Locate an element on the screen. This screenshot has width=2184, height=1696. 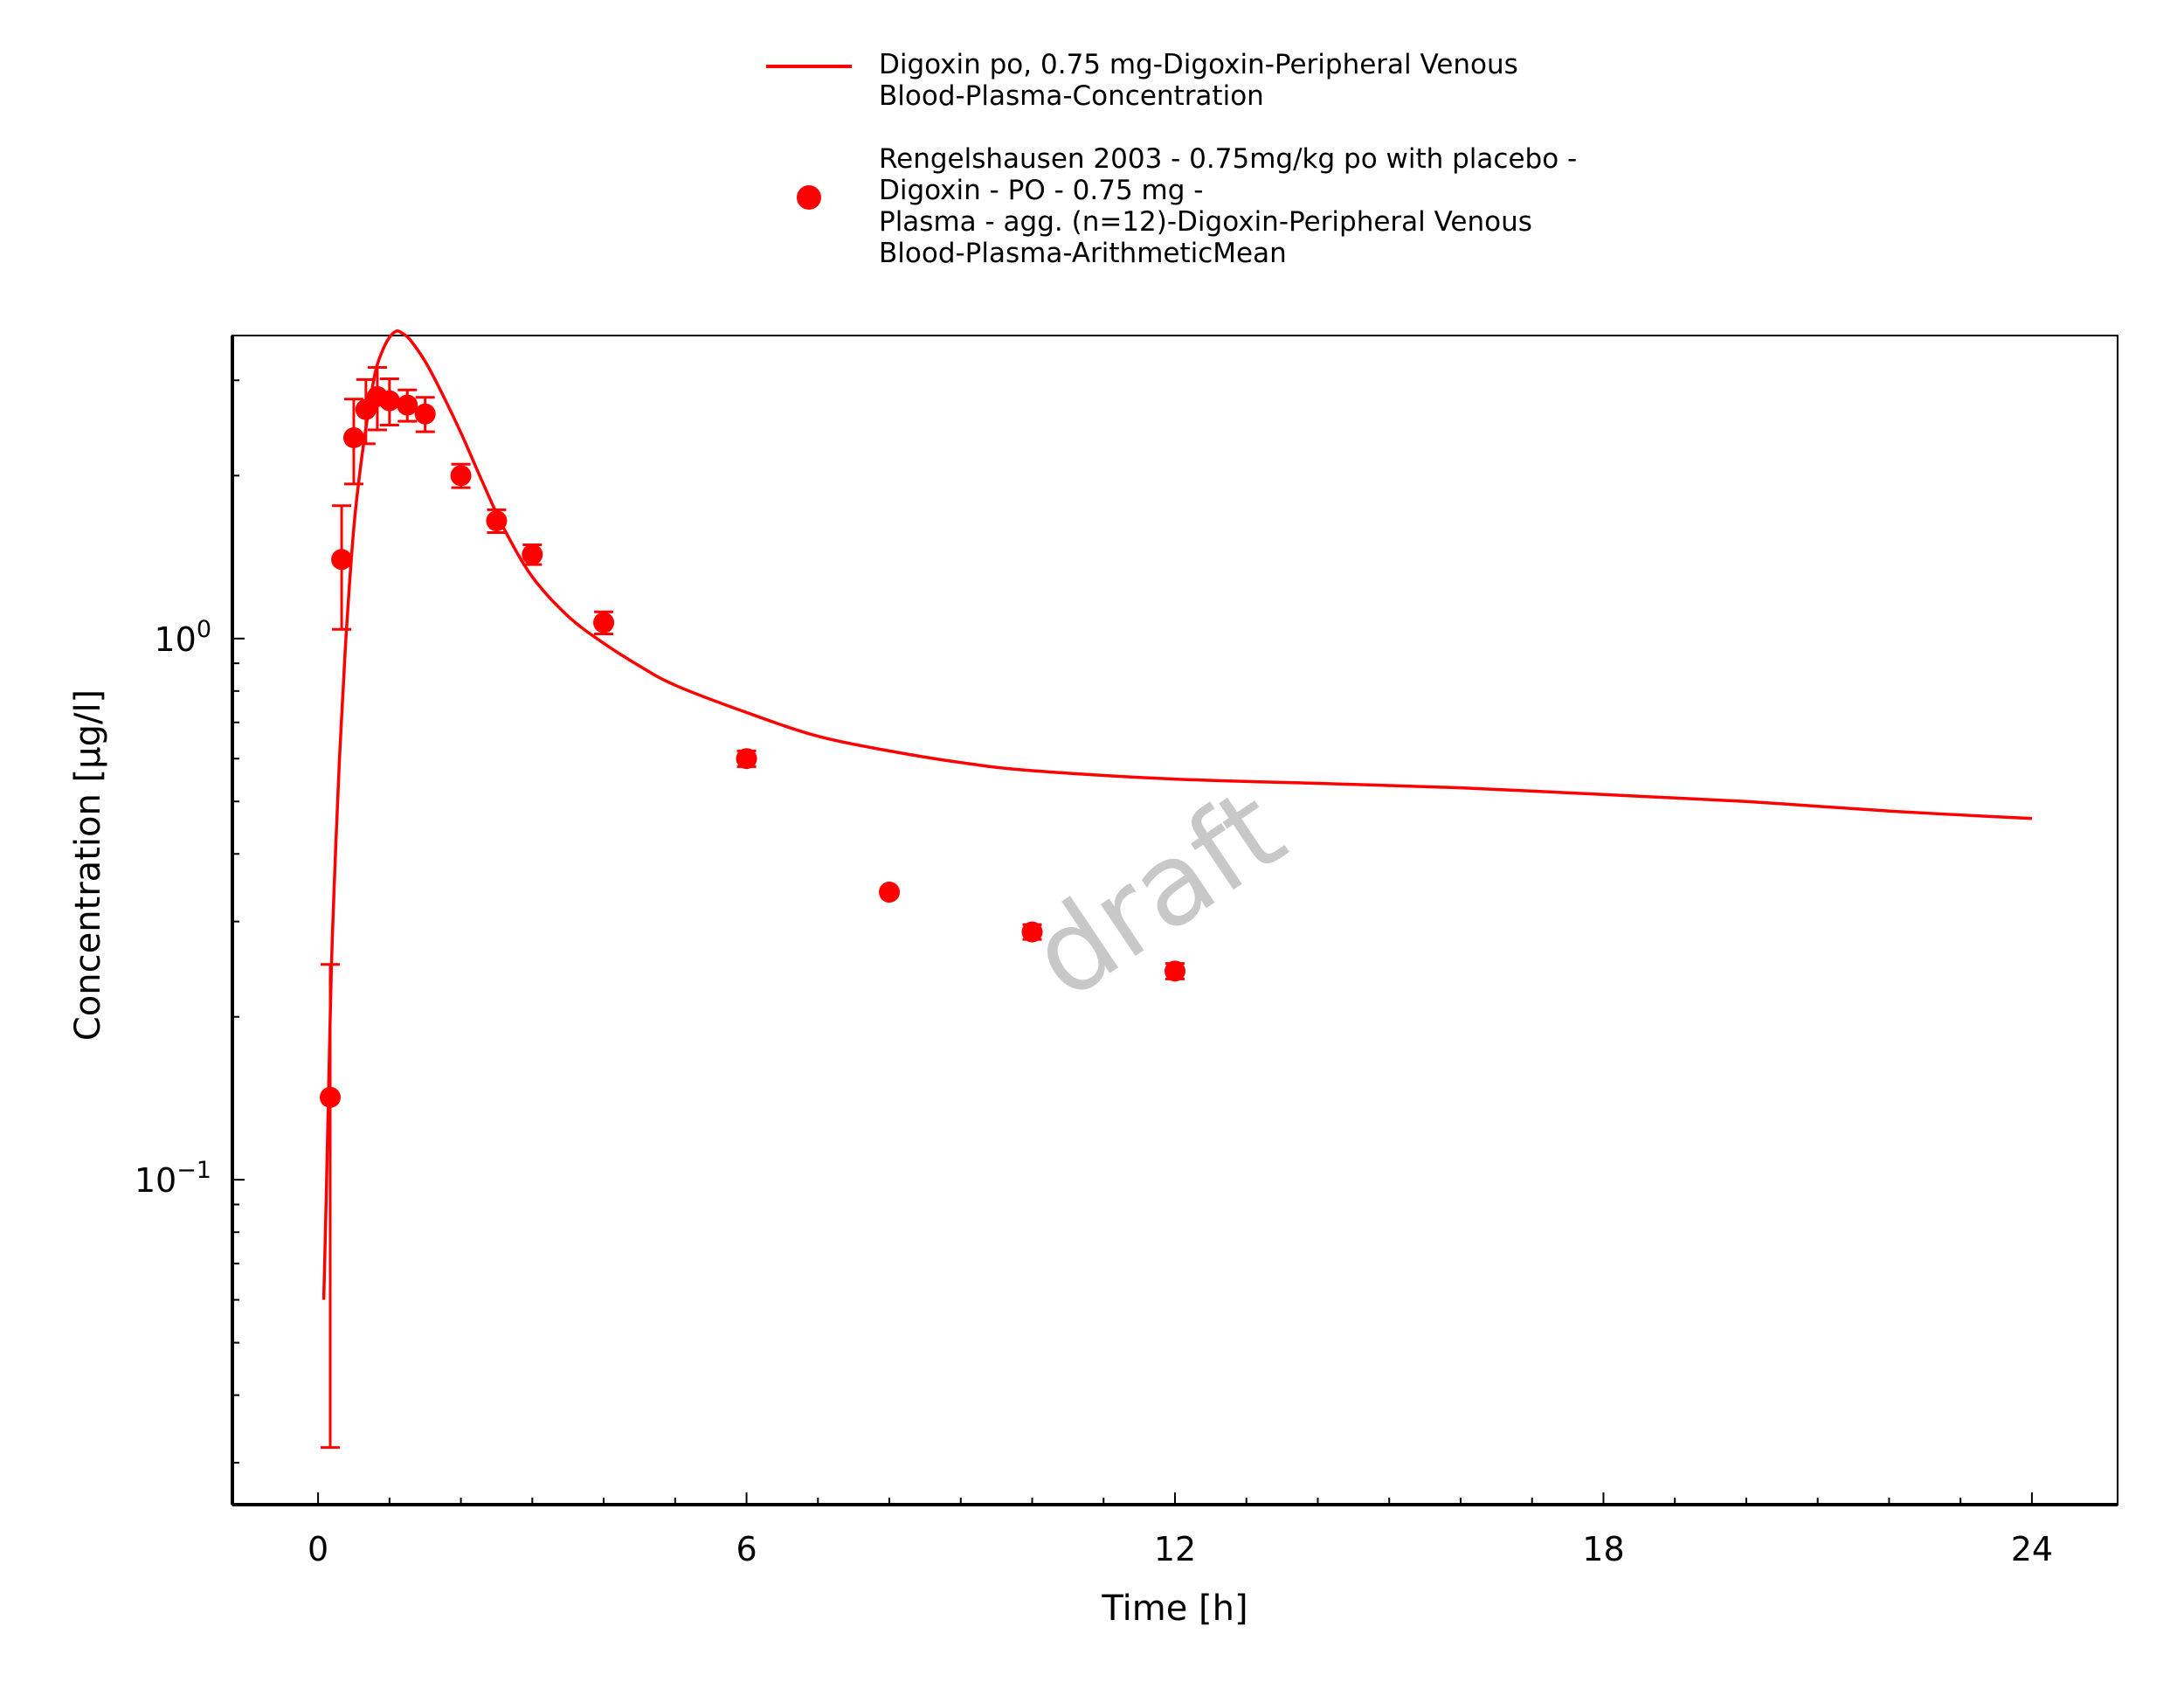
legend-marker-swatch is located at coordinates (809, 197).